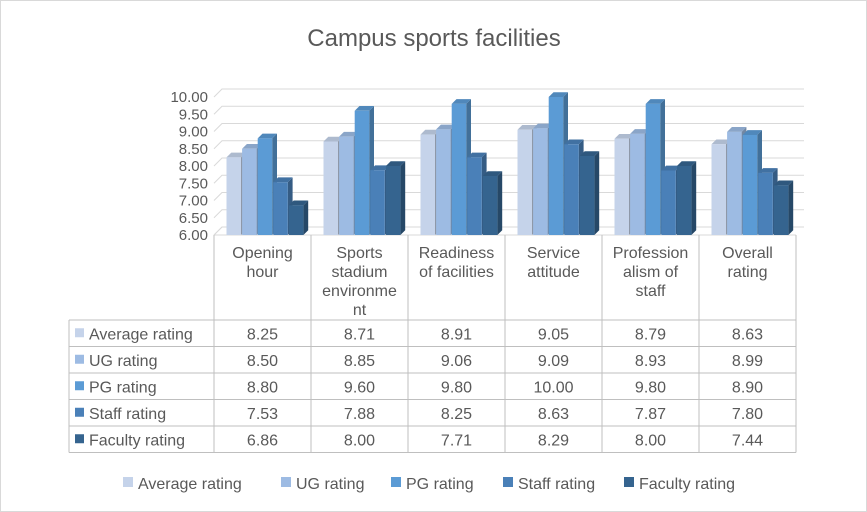 This screenshot has width=867, height=512. I want to click on y-tick-label: 7.50, so click(193, 183).